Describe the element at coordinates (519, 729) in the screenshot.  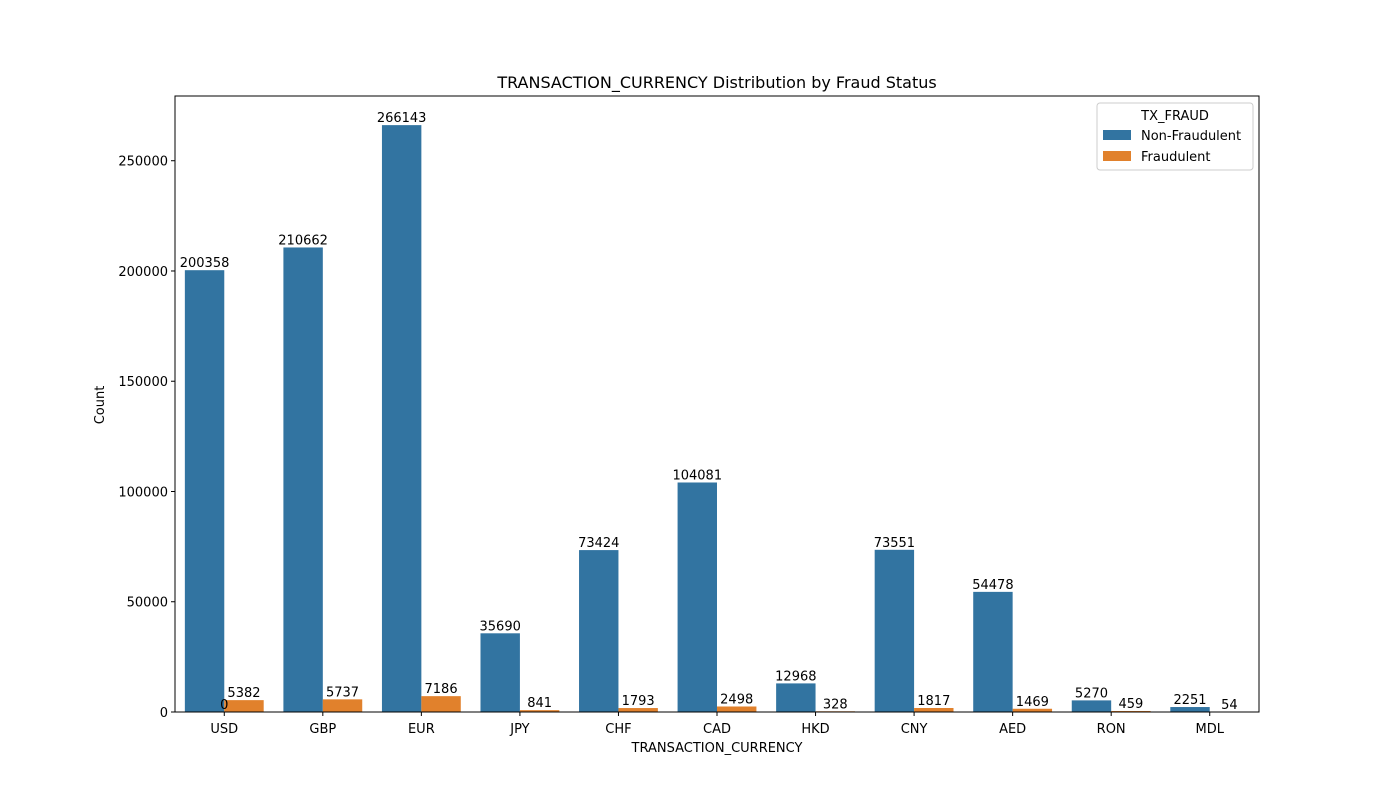
I see `x-tick-label-jpy: JPY` at that location.